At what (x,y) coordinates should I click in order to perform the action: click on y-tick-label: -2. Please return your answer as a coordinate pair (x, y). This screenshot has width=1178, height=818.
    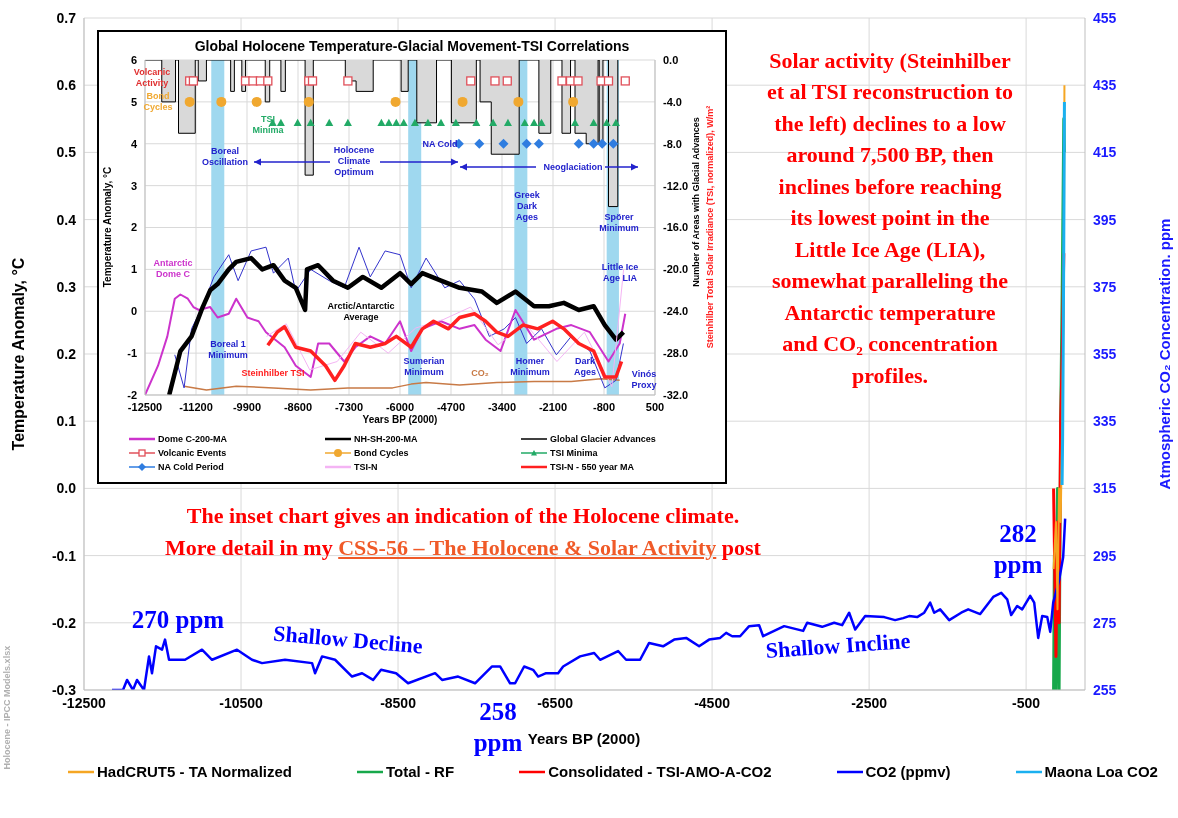
    Looking at the image, I should click on (132, 394).